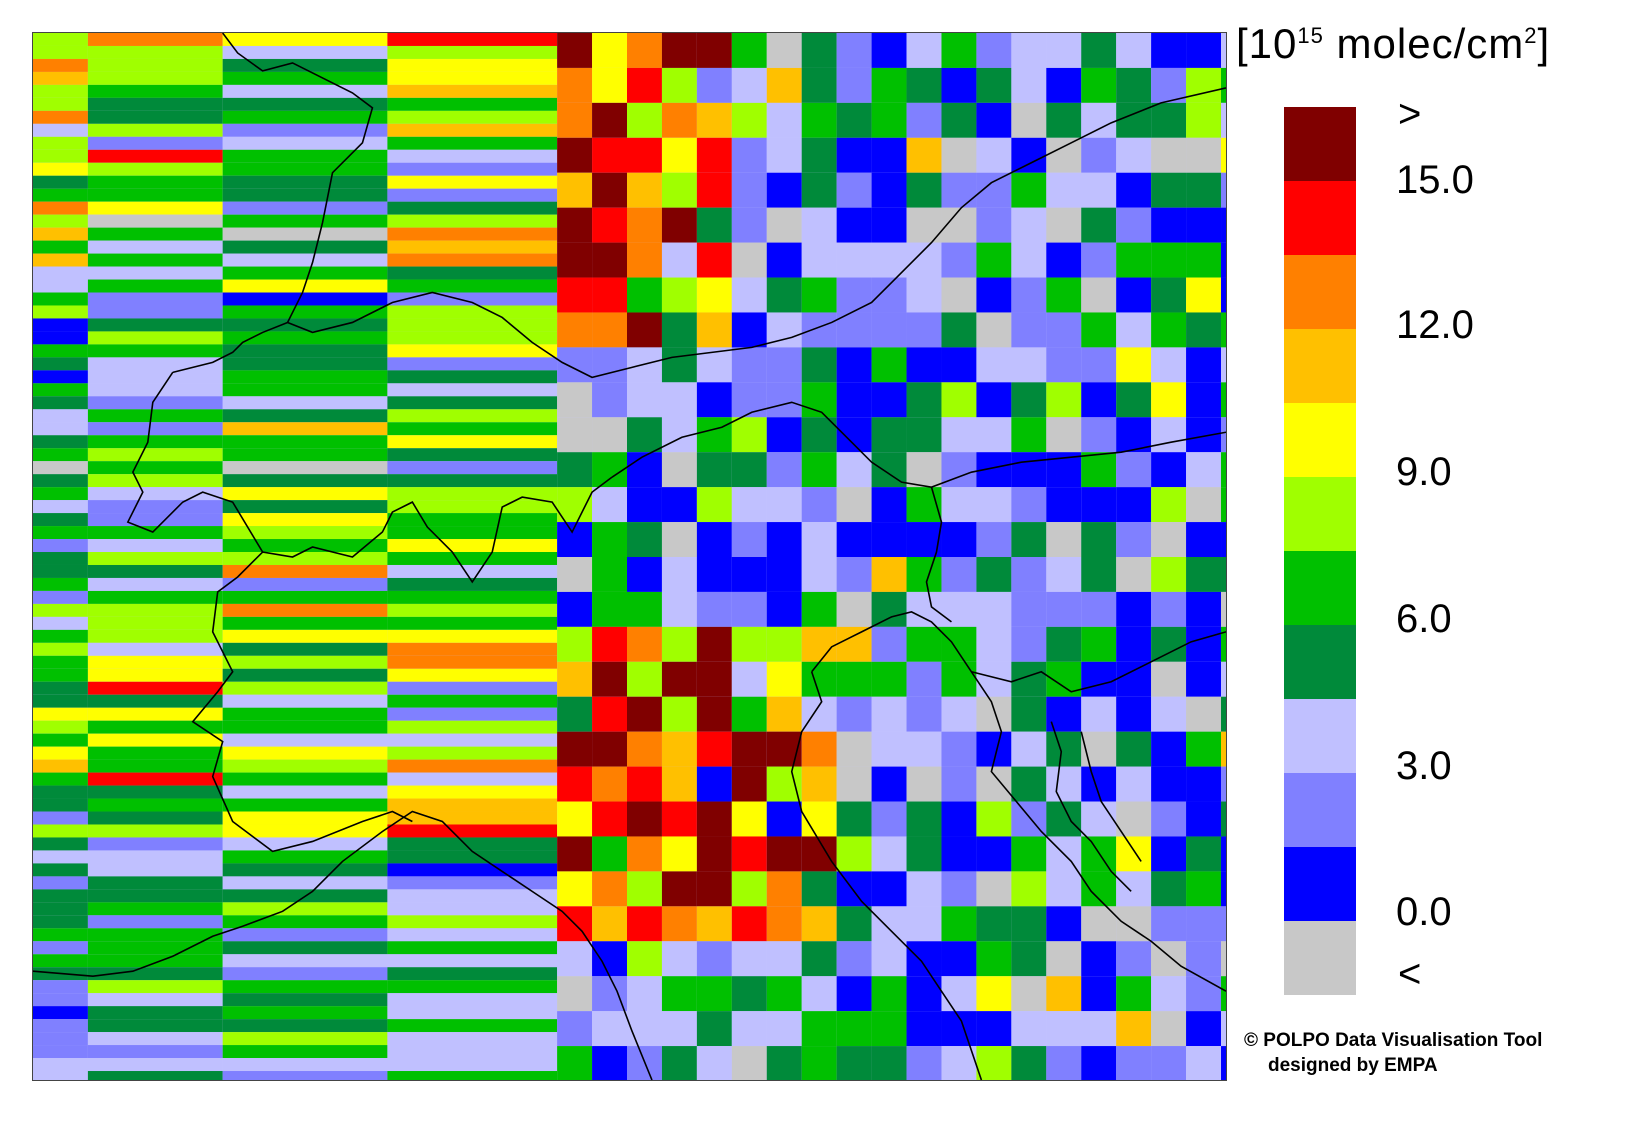 The width and height of the screenshot is (1626, 1132). I want to click on border-alps-south, so click(918, 444).